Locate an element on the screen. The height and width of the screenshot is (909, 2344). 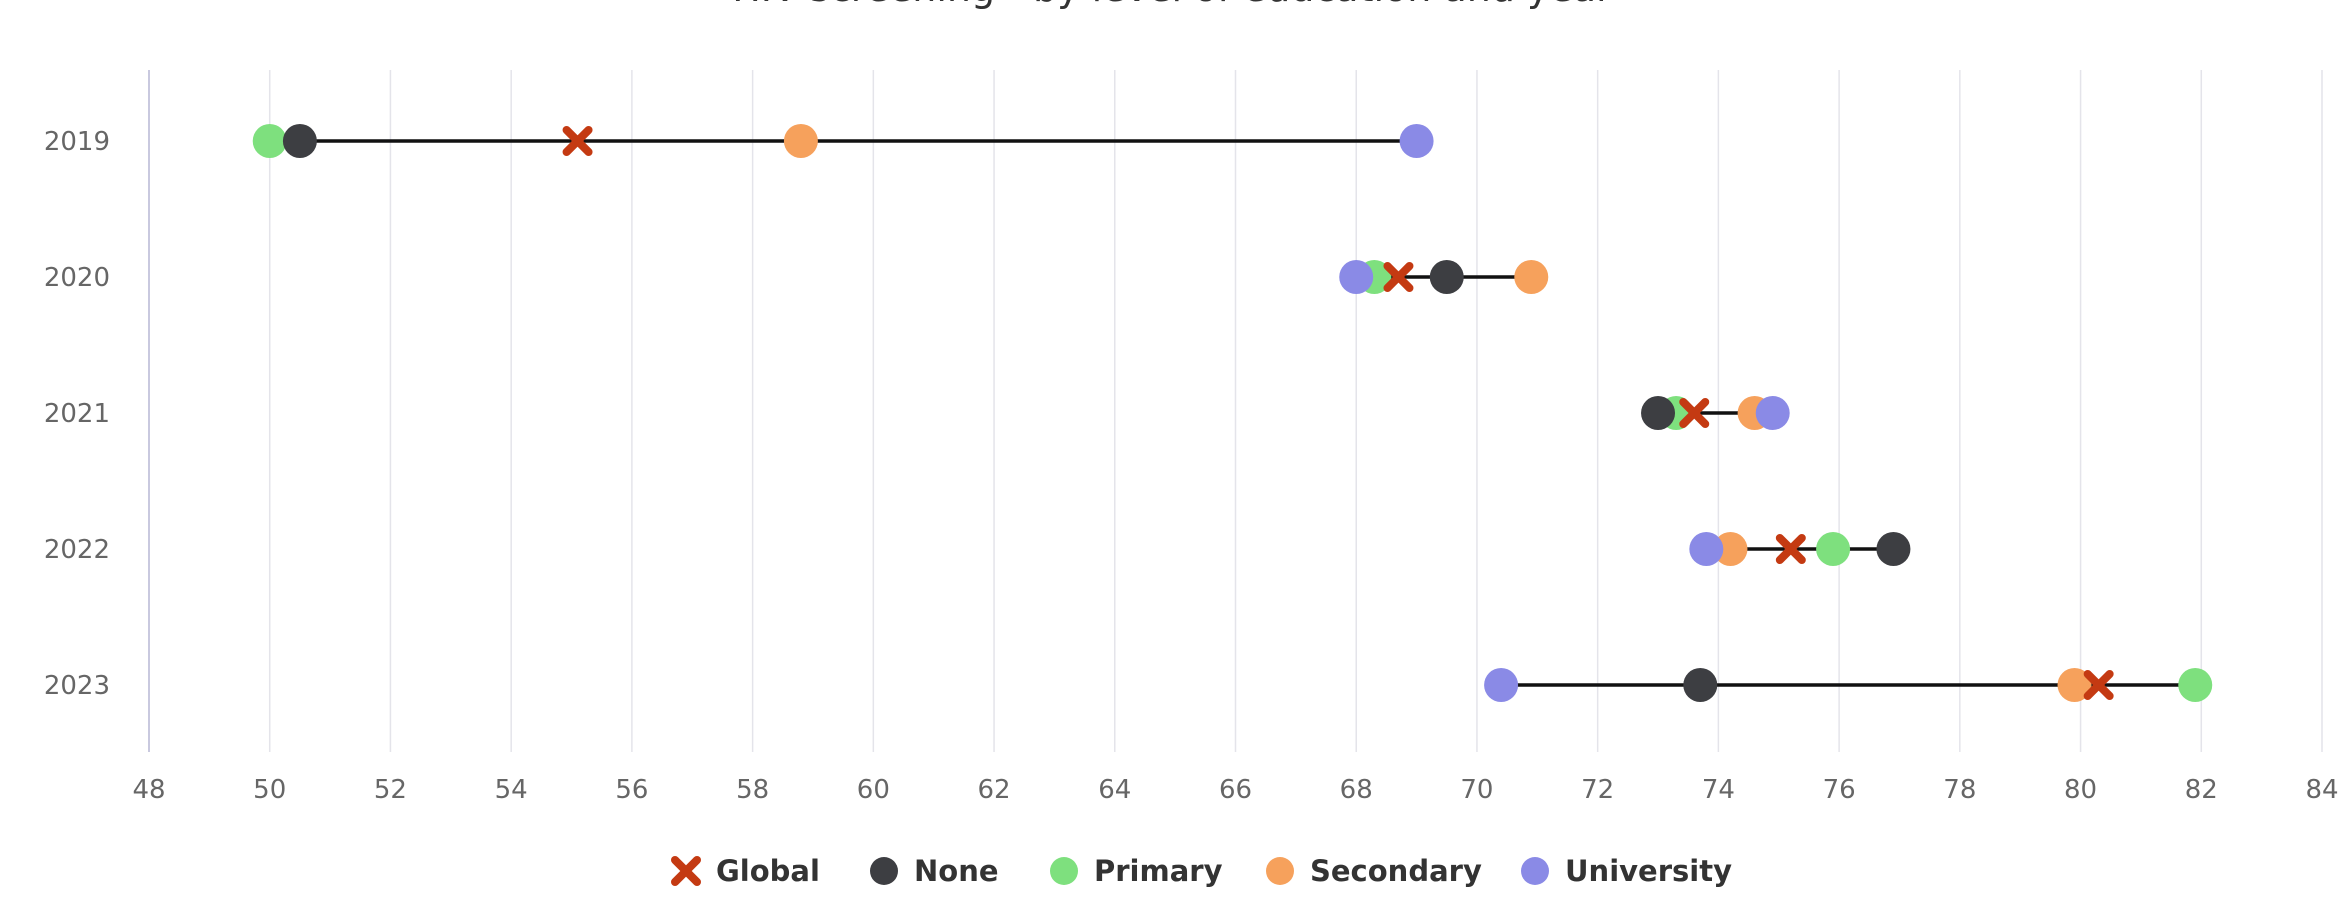
secondary-point-2022 is located at coordinates (1730, 549).